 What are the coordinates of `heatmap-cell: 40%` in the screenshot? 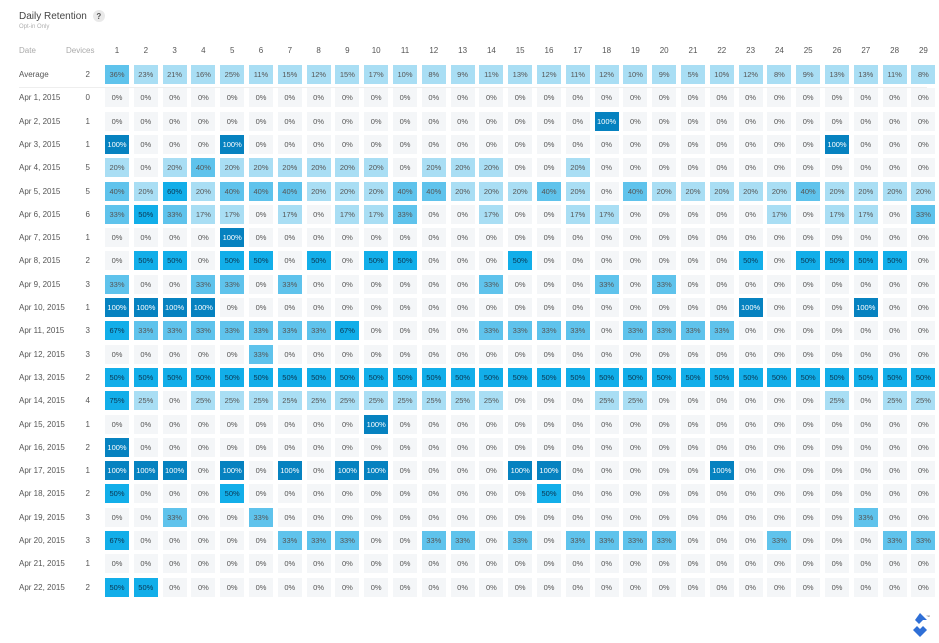 It's located at (203, 168).